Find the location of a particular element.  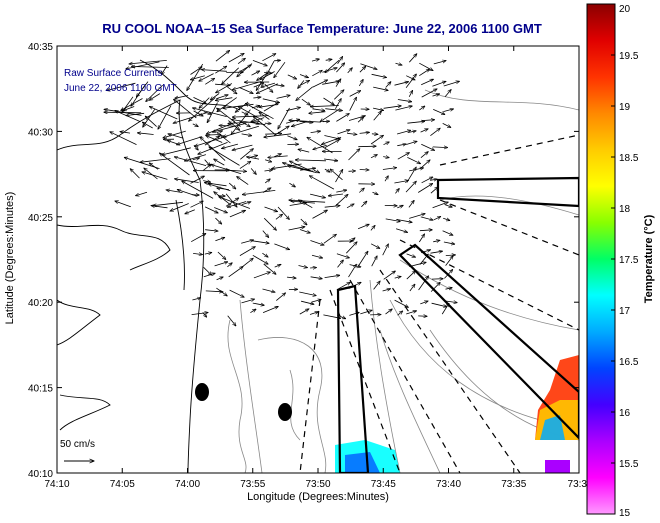

x-tick-label: 74:10 is located at coordinates (56, 484).